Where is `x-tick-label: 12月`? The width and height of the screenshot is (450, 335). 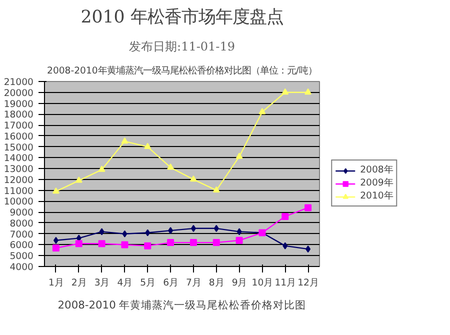 x-tick-label: 12月 is located at coordinates (308, 283).